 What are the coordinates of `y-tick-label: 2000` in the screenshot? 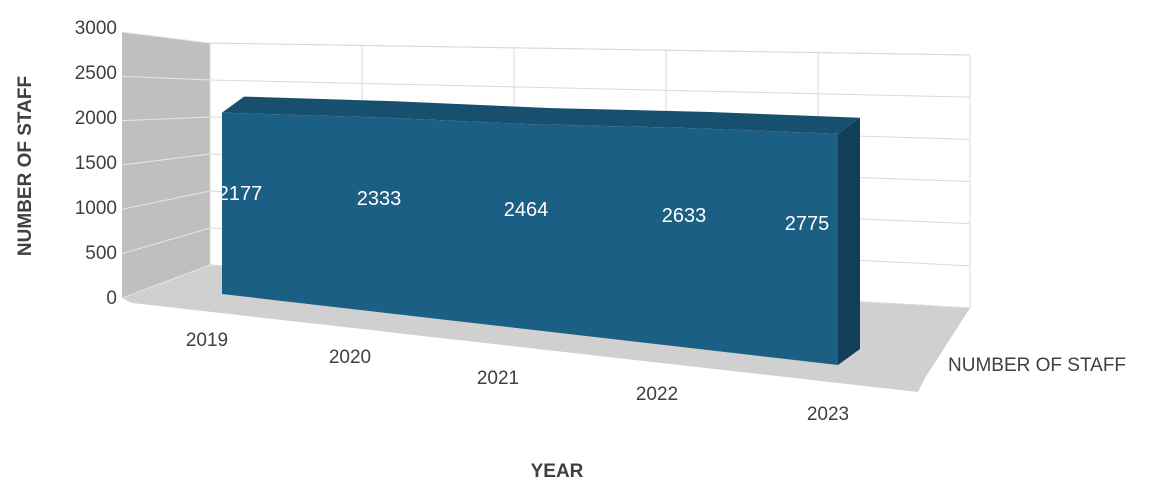 It's located at (96, 118).